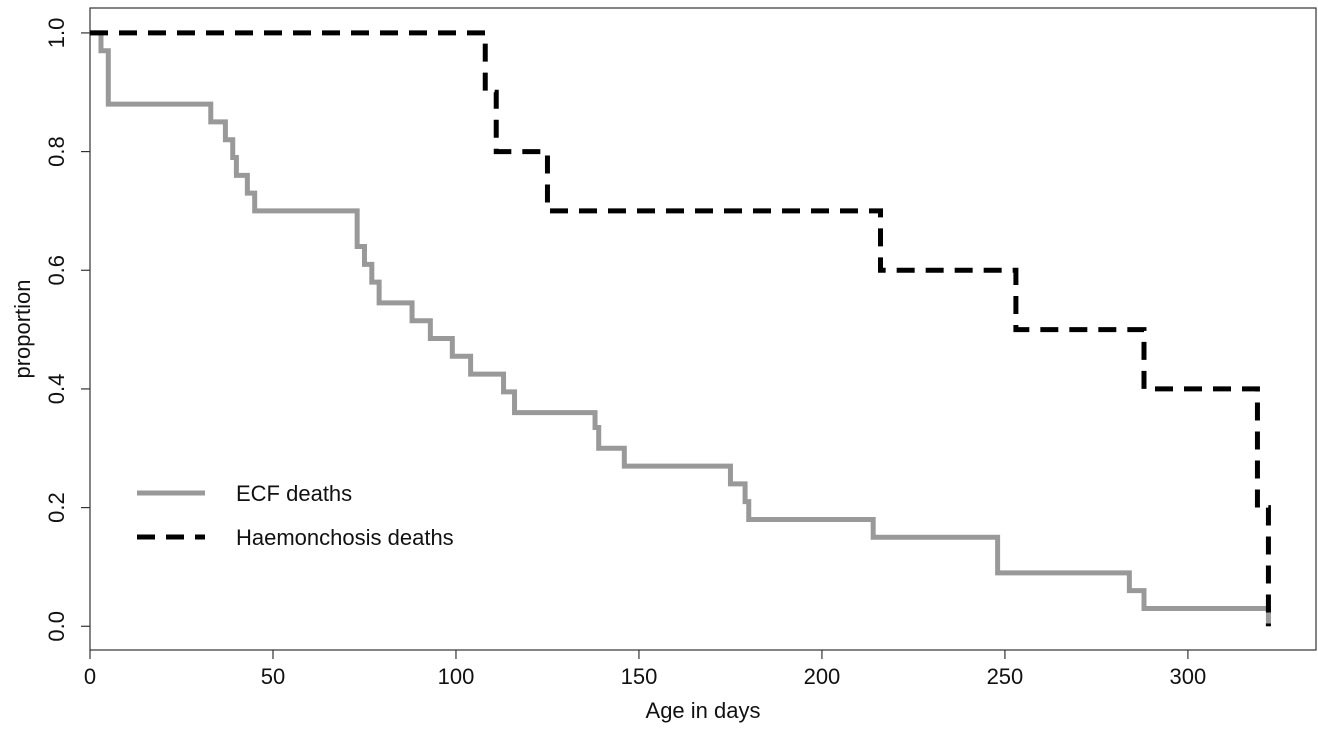 The image size is (1318, 734). I want to click on x-tick-label: 150, so click(639, 676).